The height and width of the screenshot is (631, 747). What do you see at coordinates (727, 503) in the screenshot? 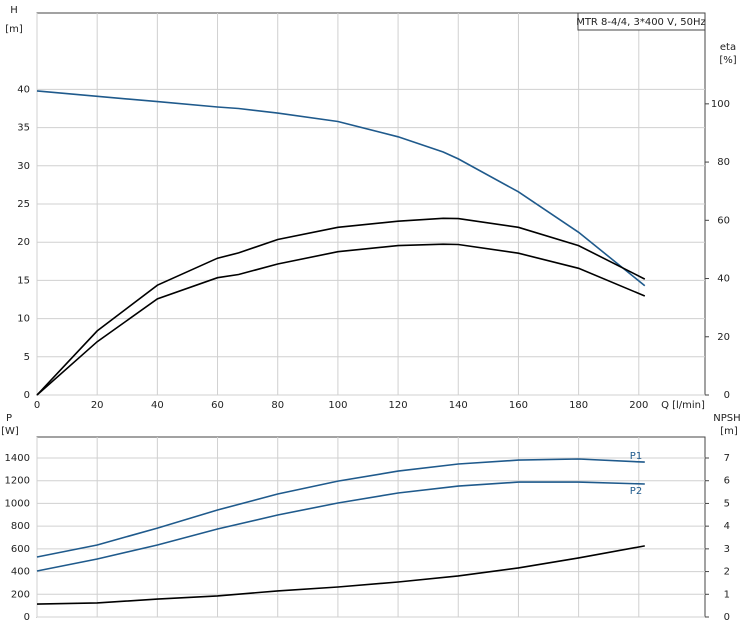
I see `y2-tick-label: 5` at bounding box center [727, 503].